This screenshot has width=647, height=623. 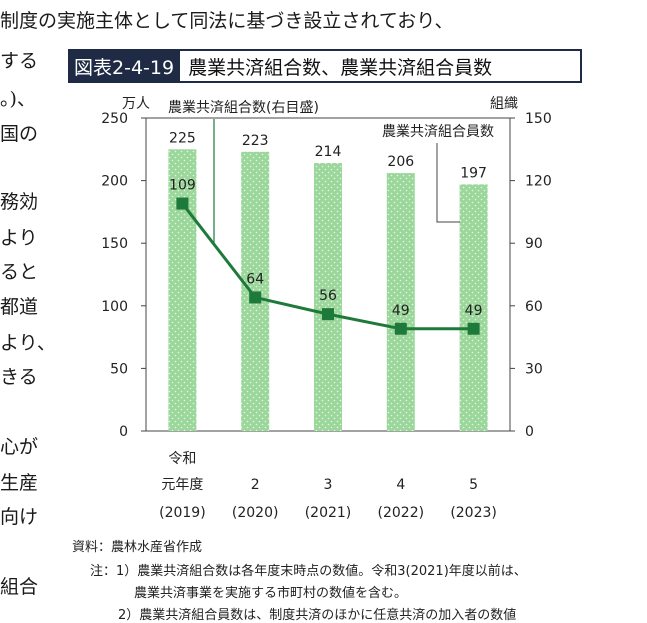 I want to click on body-text-line: 都道, so click(x=19, y=307).